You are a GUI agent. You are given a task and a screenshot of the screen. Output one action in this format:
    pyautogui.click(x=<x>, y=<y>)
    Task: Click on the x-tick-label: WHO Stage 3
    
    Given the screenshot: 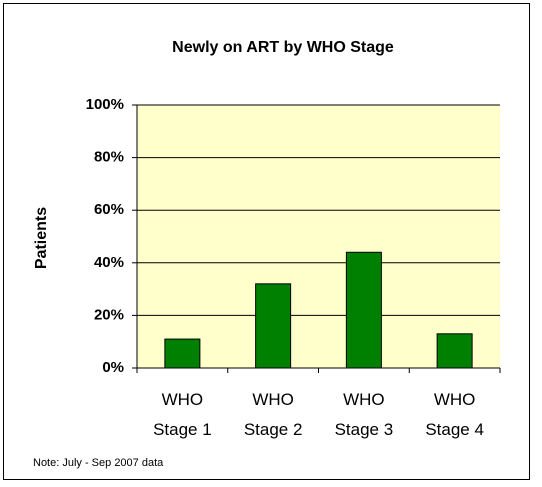 What is the action you would take?
    pyautogui.click(x=364, y=414)
    